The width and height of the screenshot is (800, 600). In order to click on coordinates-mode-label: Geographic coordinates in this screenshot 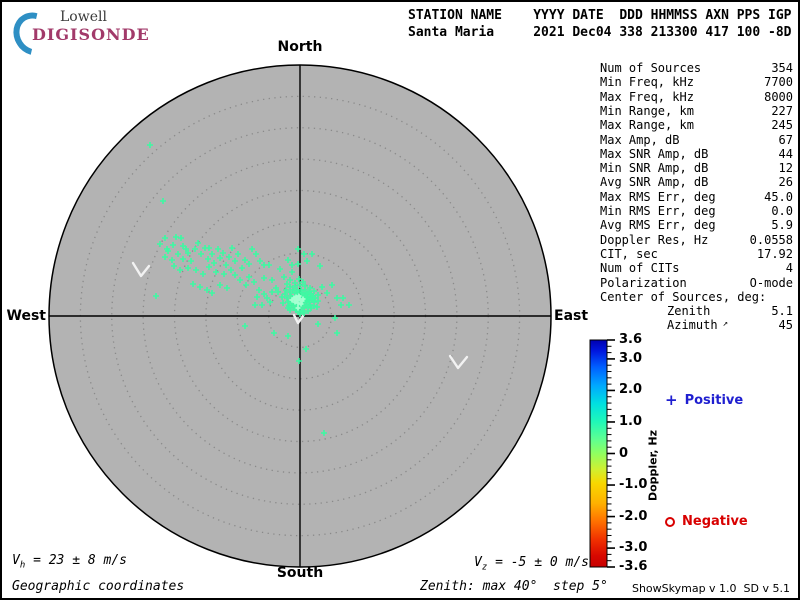, I will do `click(98, 586)`.